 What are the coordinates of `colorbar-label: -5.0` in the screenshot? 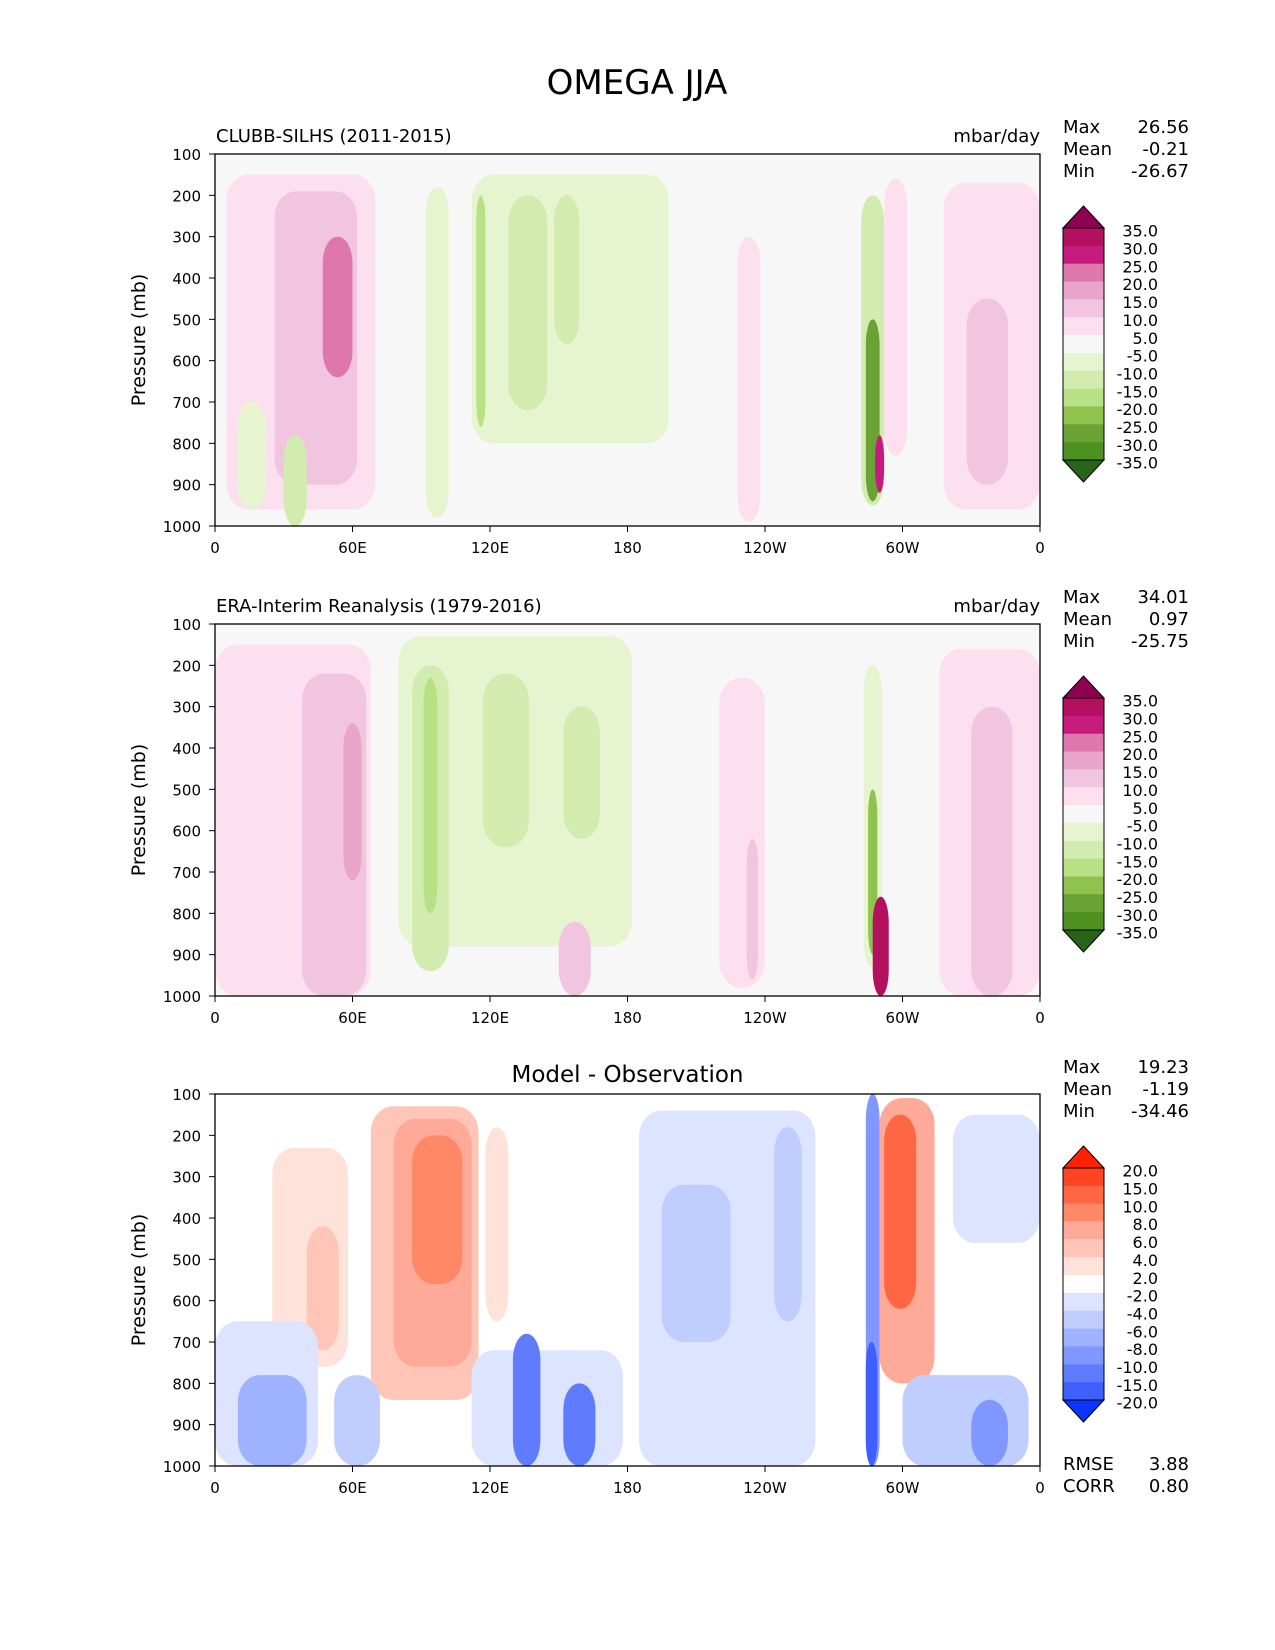 It's located at (1142, 356).